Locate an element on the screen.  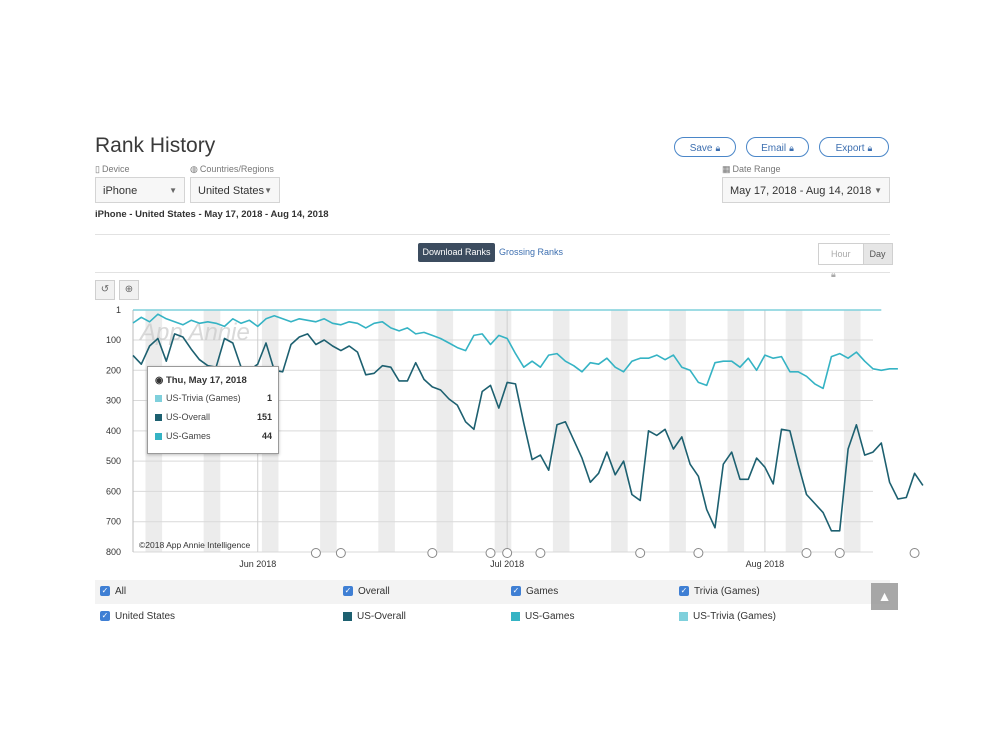
email-button: Email 🔒︎ is located at coordinates (777, 147).